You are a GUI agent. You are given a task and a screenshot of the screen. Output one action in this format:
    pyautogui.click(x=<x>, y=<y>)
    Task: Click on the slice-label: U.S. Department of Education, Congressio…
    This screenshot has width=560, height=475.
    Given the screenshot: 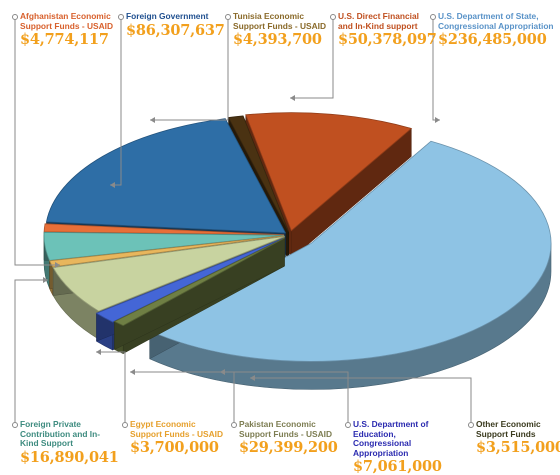 What is the action you would take?
    pyautogui.click(x=400, y=447)
    